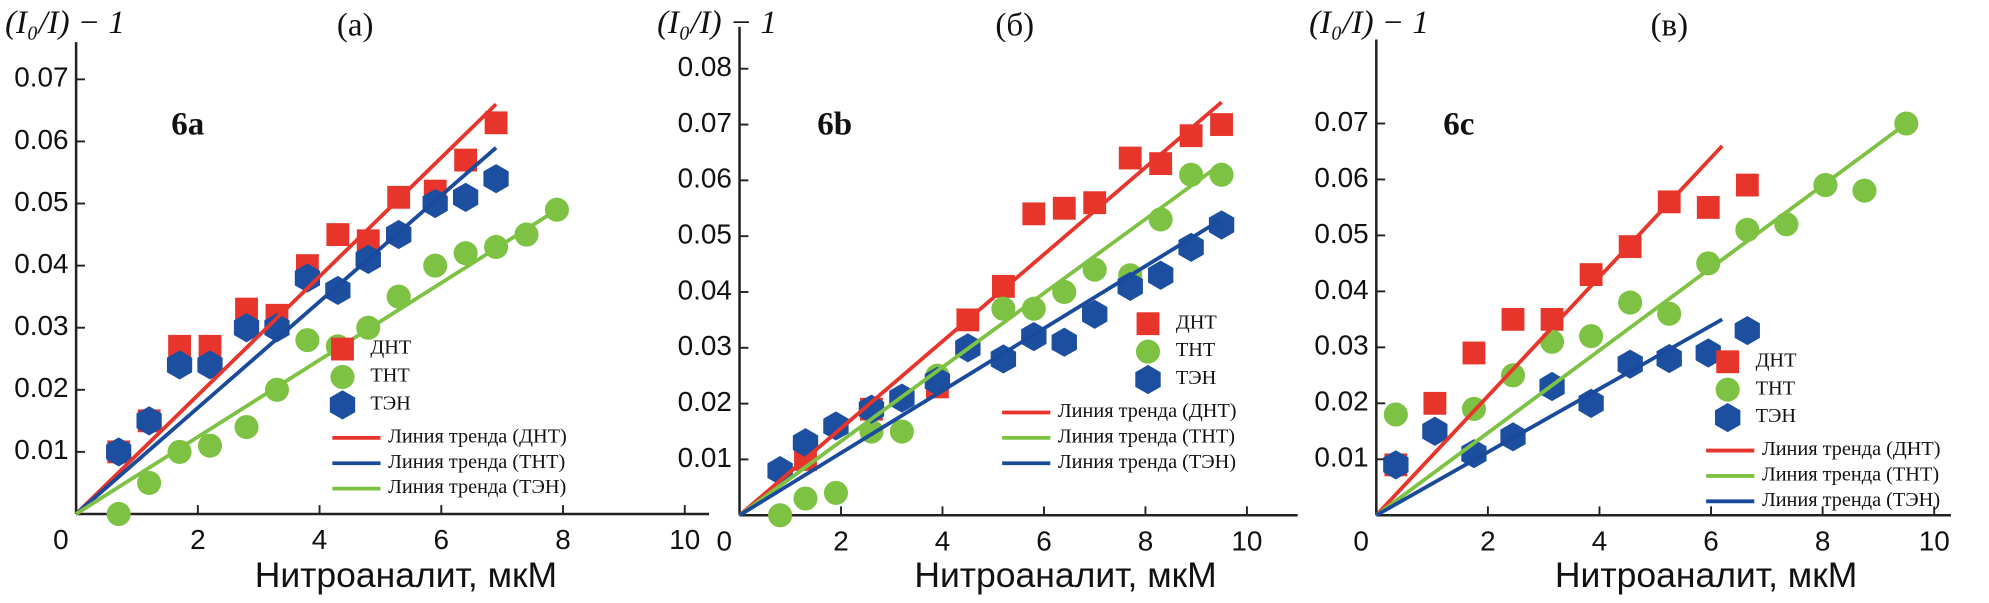  What do you see at coordinates (705, 234) in the screenshot?
I see `y-tick-label: 0.05` at bounding box center [705, 234].